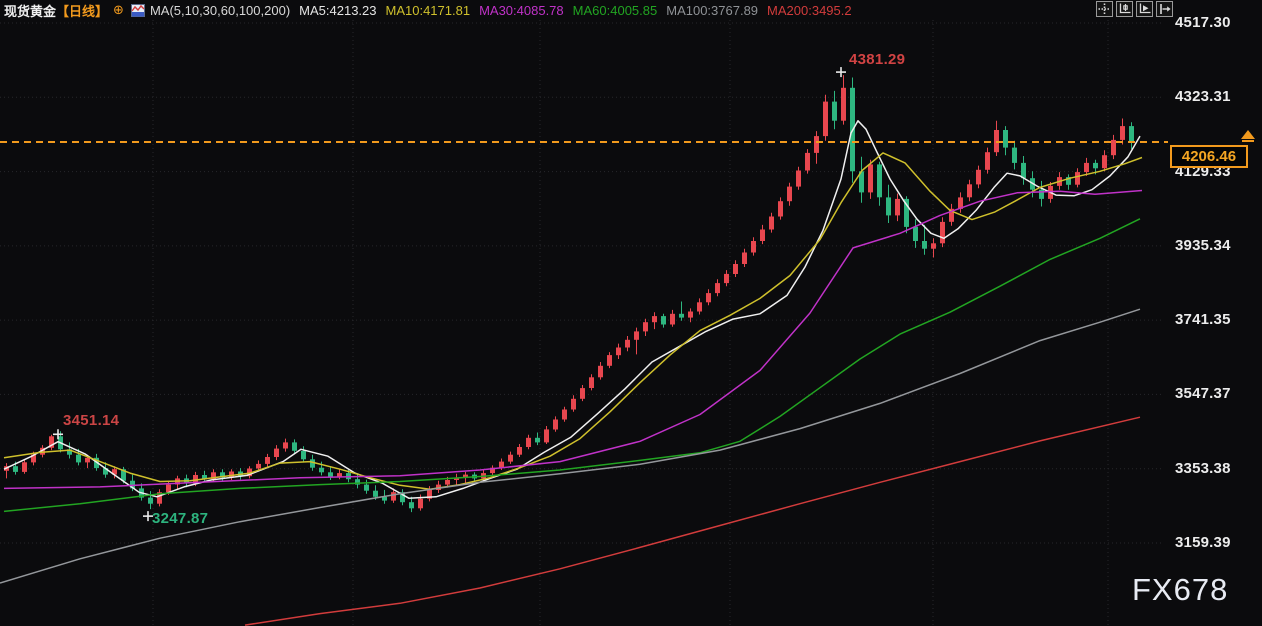 This screenshot has height=626, width=1262. I want to click on last-price-value: 4206.46, so click(1209, 156).